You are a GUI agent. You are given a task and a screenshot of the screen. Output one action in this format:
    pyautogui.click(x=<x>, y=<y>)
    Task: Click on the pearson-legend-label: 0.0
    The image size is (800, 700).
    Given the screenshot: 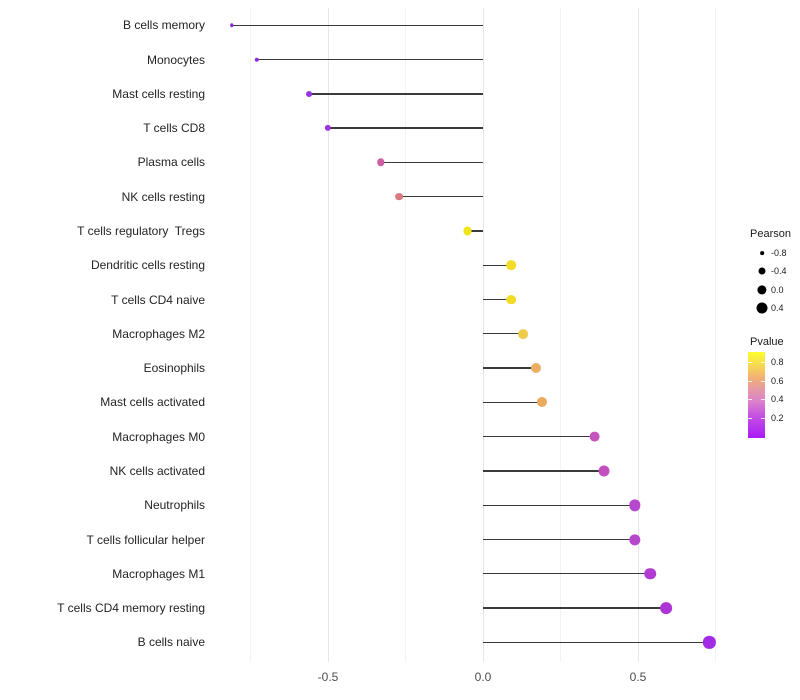 What is the action you would take?
    pyautogui.click(x=777, y=289)
    